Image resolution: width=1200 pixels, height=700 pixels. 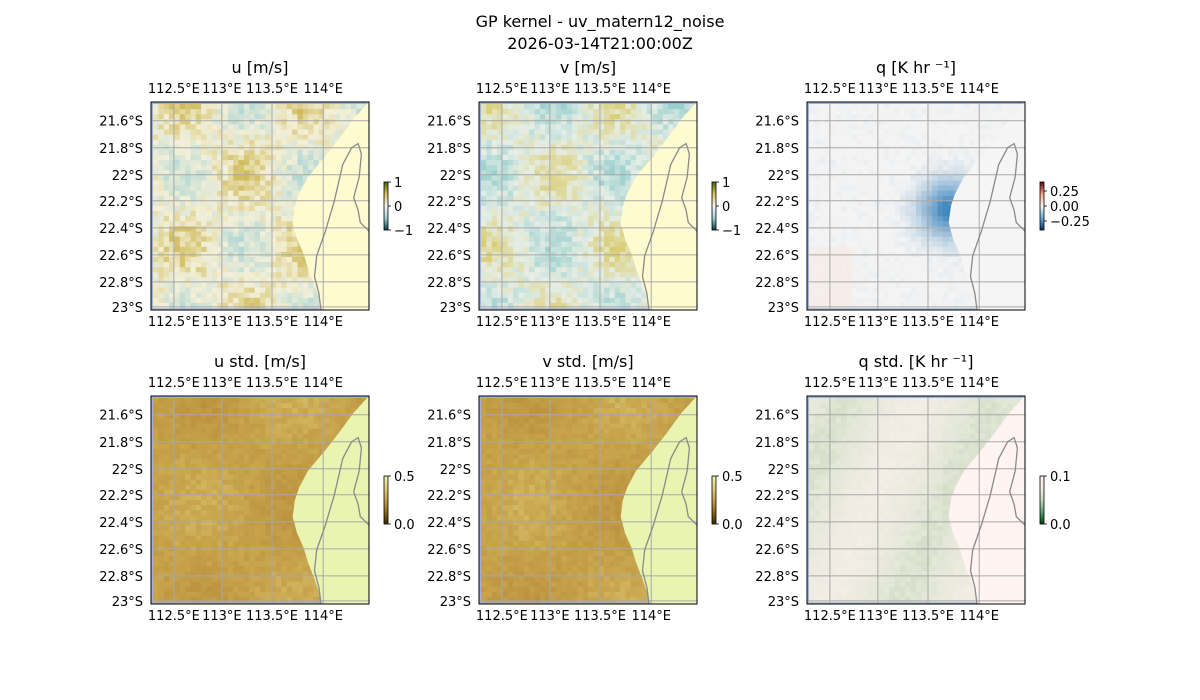 What do you see at coordinates (1070, 222) in the screenshot?
I see `colorbar-tick-label: −0.25` at bounding box center [1070, 222].